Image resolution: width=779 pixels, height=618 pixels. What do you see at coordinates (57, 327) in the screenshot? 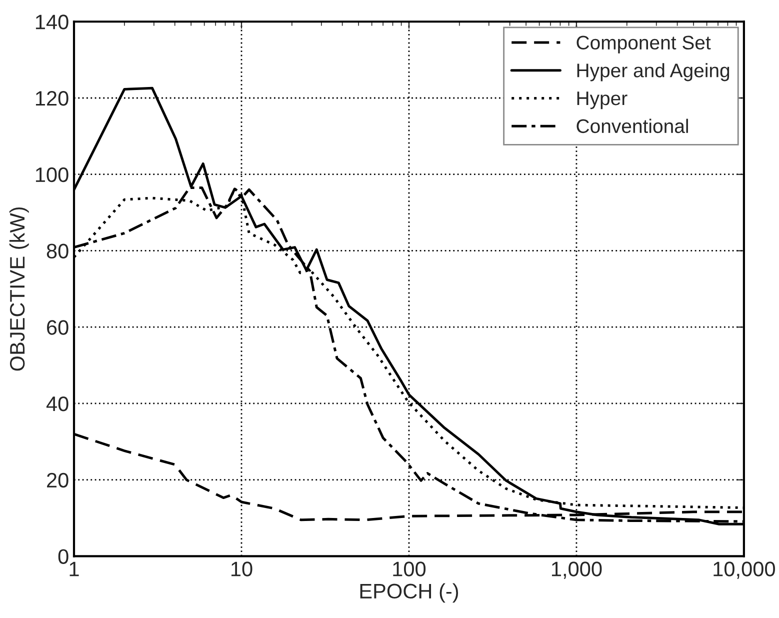
I see `y-tick-label: 60` at bounding box center [57, 327].